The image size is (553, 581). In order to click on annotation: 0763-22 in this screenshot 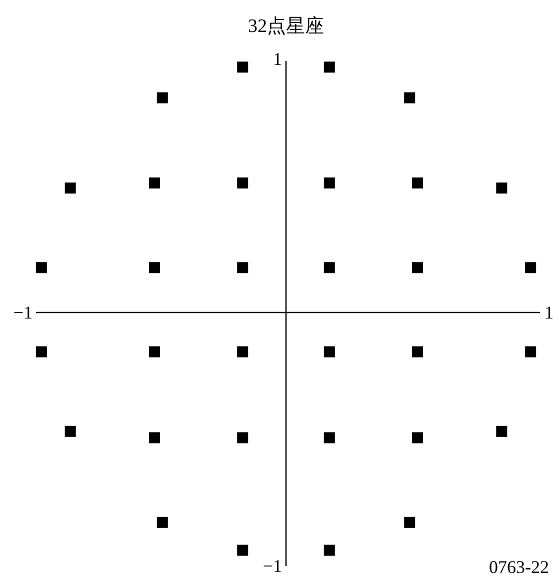, I will do `click(519, 567)`.